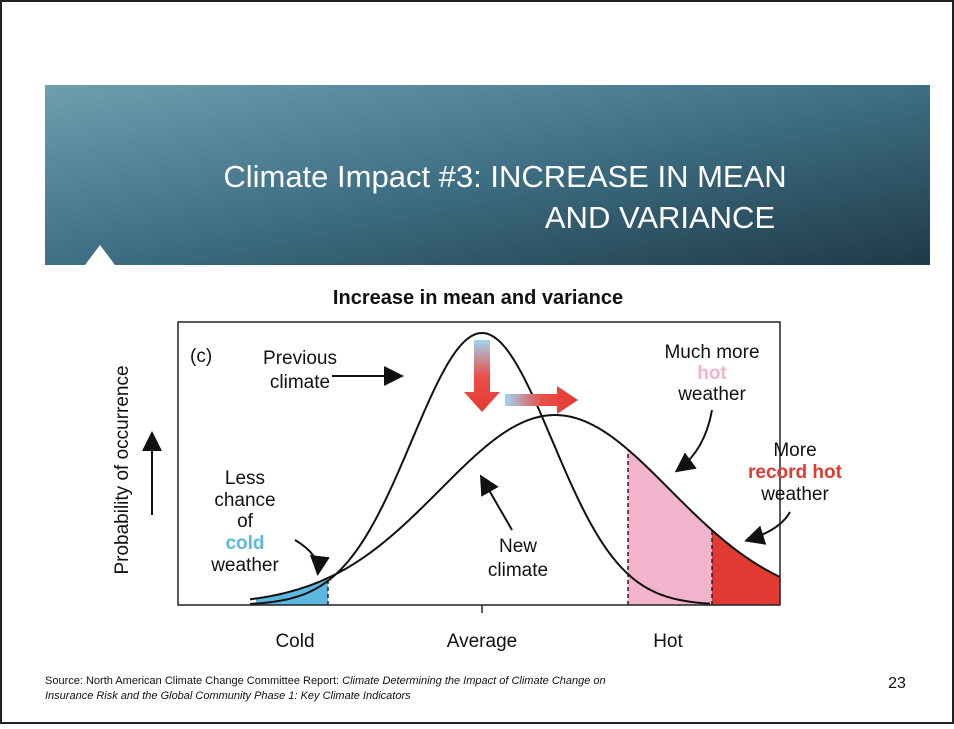 This screenshot has height=729, width=954. What do you see at coordinates (711, 352) in the screenshot?
I see `annotation: Much more` at bounding box center [711, 352].